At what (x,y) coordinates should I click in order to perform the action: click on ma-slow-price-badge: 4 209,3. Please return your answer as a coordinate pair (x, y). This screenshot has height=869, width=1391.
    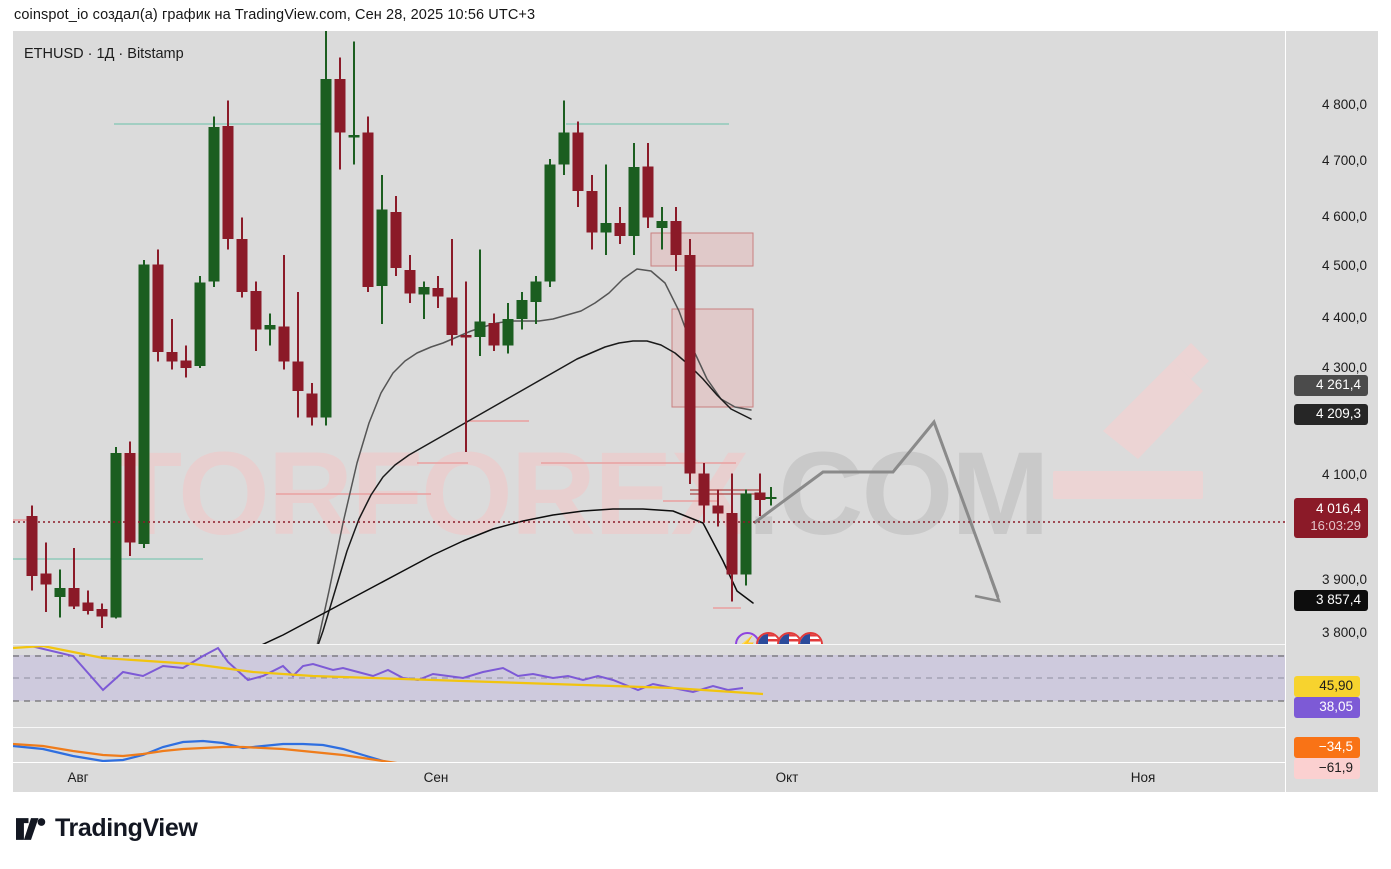
    Looking at the image, I should click on (1331, 414).